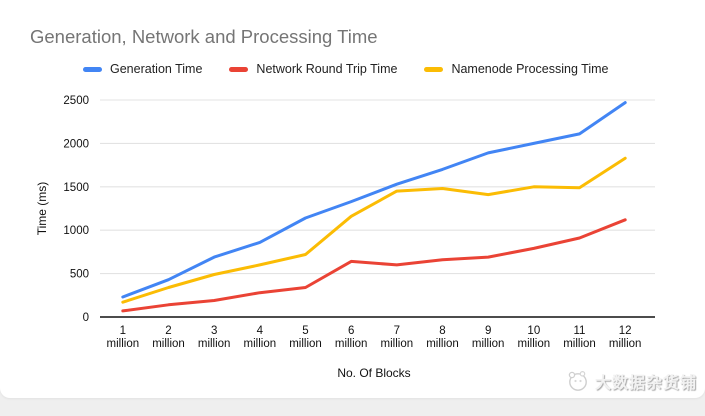 Image resolution: width=705 pixels, height=416 pixels. What do you see at coordinates (625, 331) in the screenshot?
I see `x-tick-label: 12` at bounding box center [625, 331].